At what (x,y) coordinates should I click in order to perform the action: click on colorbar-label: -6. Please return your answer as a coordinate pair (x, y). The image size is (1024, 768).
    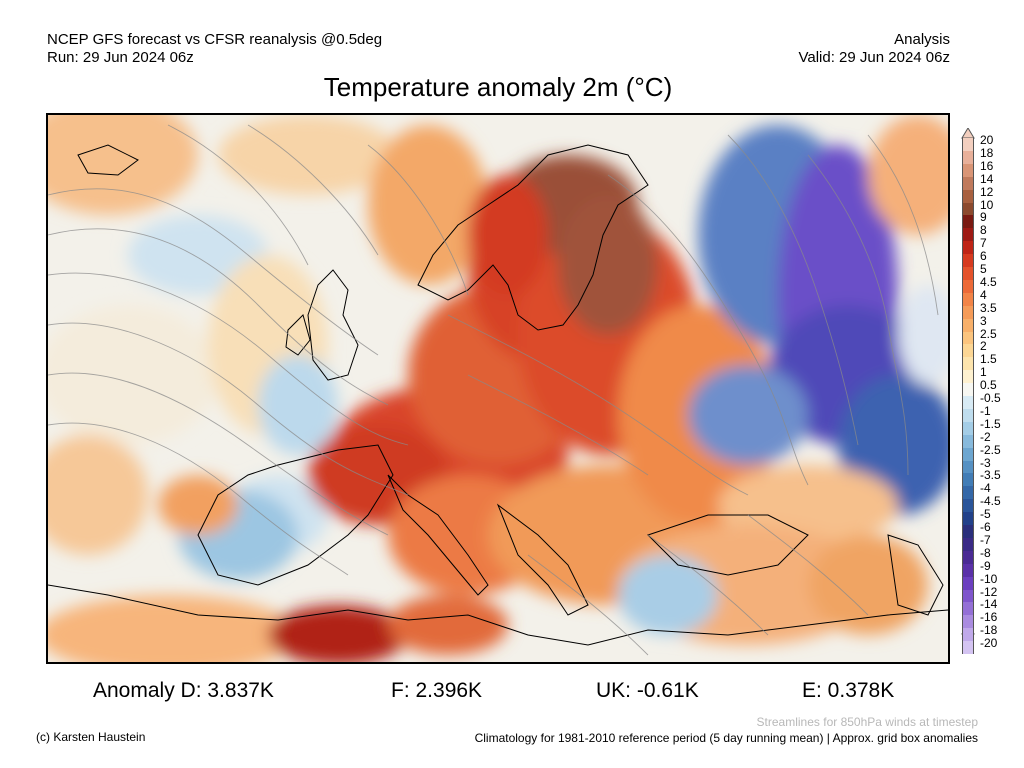
    Looking at the image, I should click on (985, 527).